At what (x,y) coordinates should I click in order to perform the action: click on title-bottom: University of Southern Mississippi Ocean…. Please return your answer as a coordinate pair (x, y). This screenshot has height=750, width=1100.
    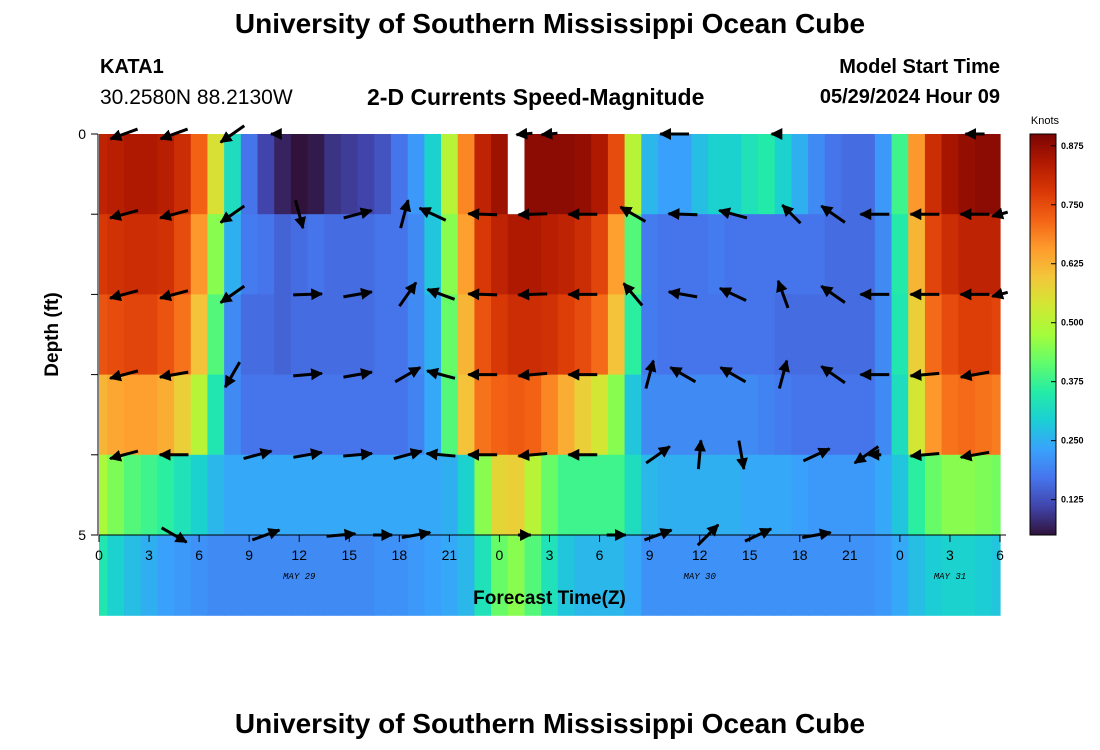
    Looking at the image, I should click on (550, 723).